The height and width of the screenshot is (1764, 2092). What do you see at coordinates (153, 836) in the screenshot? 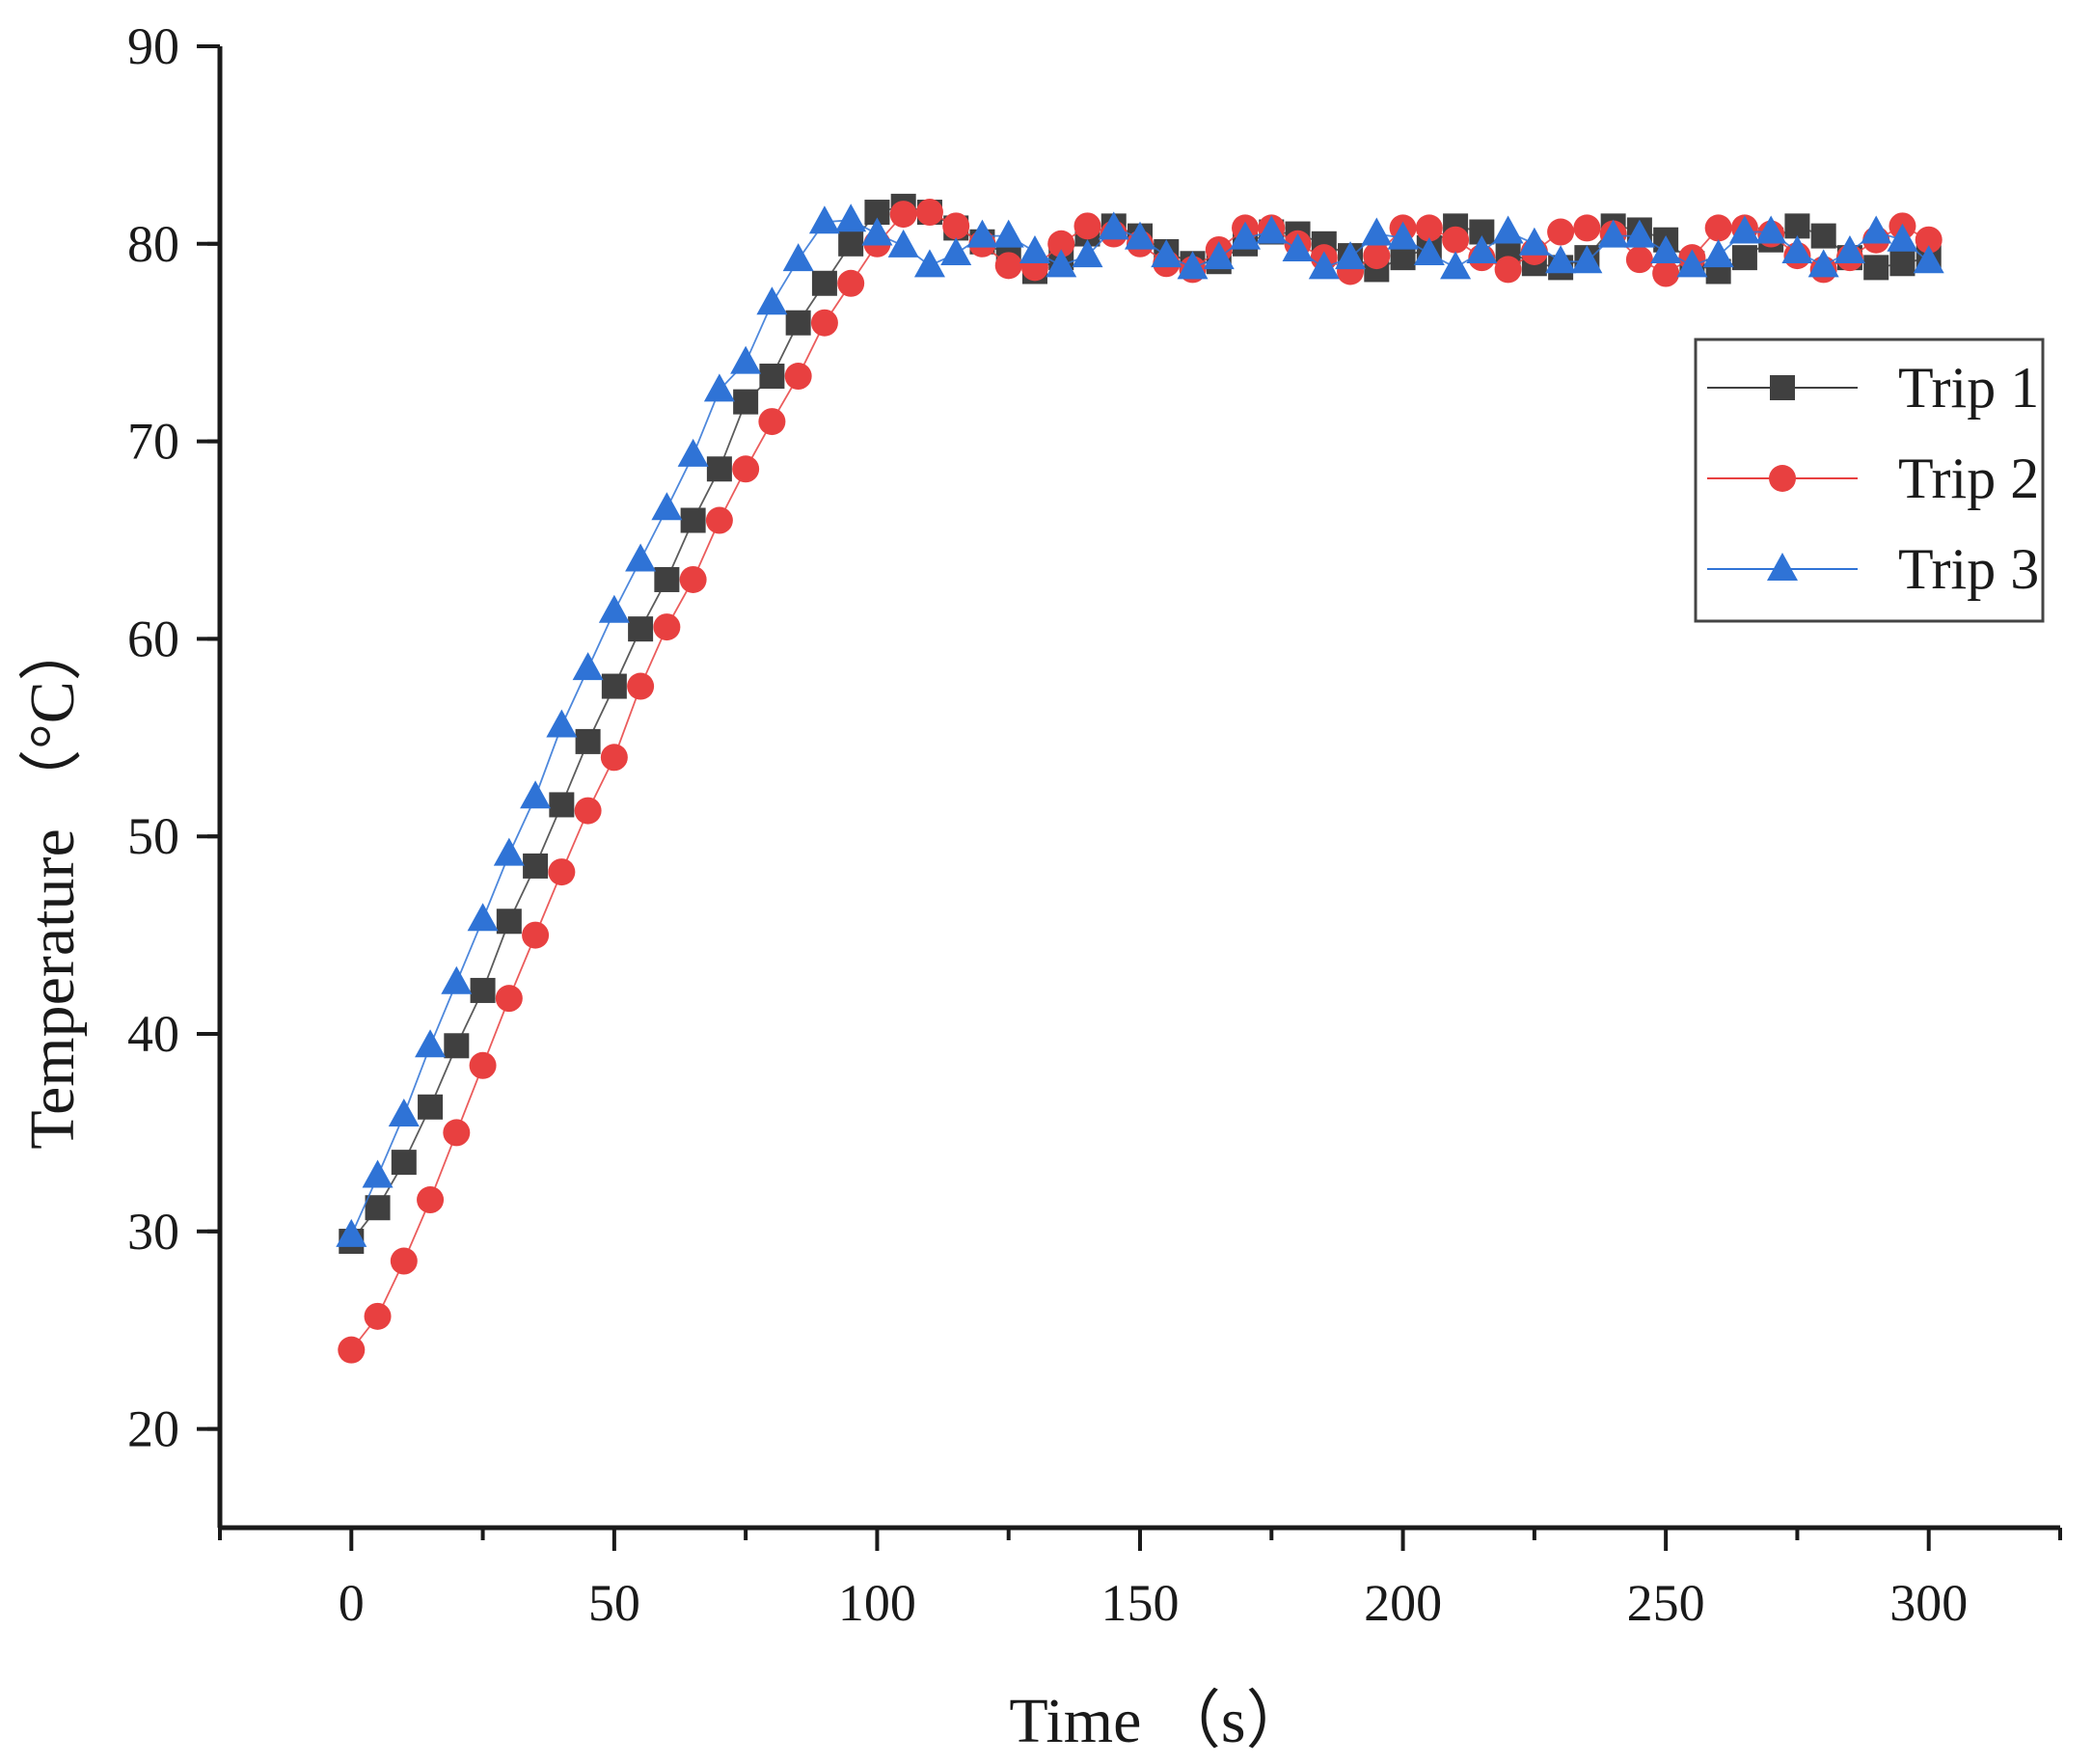
I see `y-tick-label: 50` at bounding box center [153, 836].